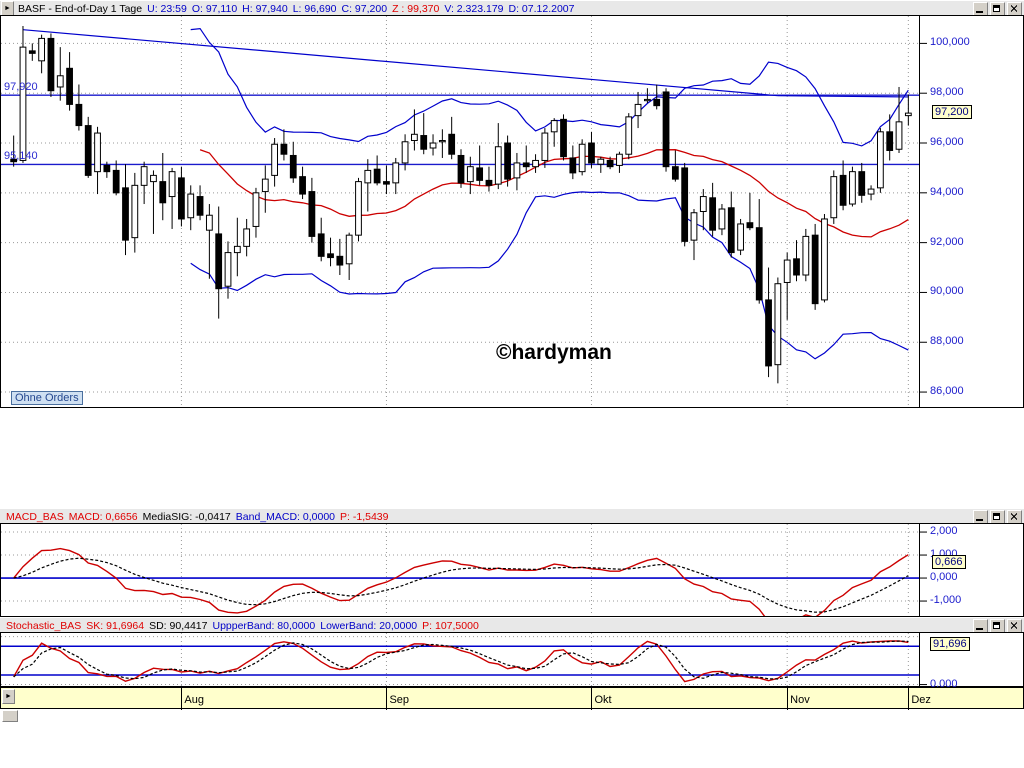 The image size is (1024, 768). I want to click on price-axis-tick-0: 86,000, so click(947, 391).